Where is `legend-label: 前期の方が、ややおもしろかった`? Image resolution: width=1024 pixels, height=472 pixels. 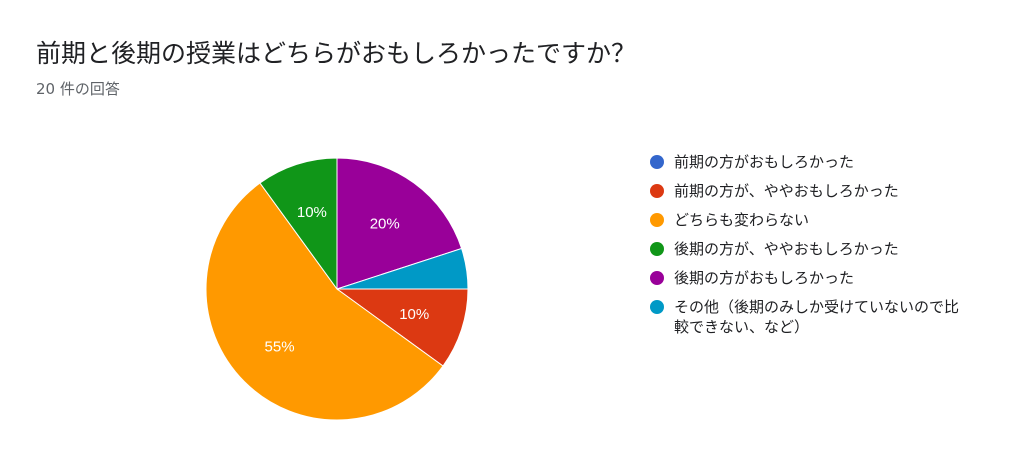
legend-label: 前期の方が、ややおもしろかった is located at coordinates (786, 191).